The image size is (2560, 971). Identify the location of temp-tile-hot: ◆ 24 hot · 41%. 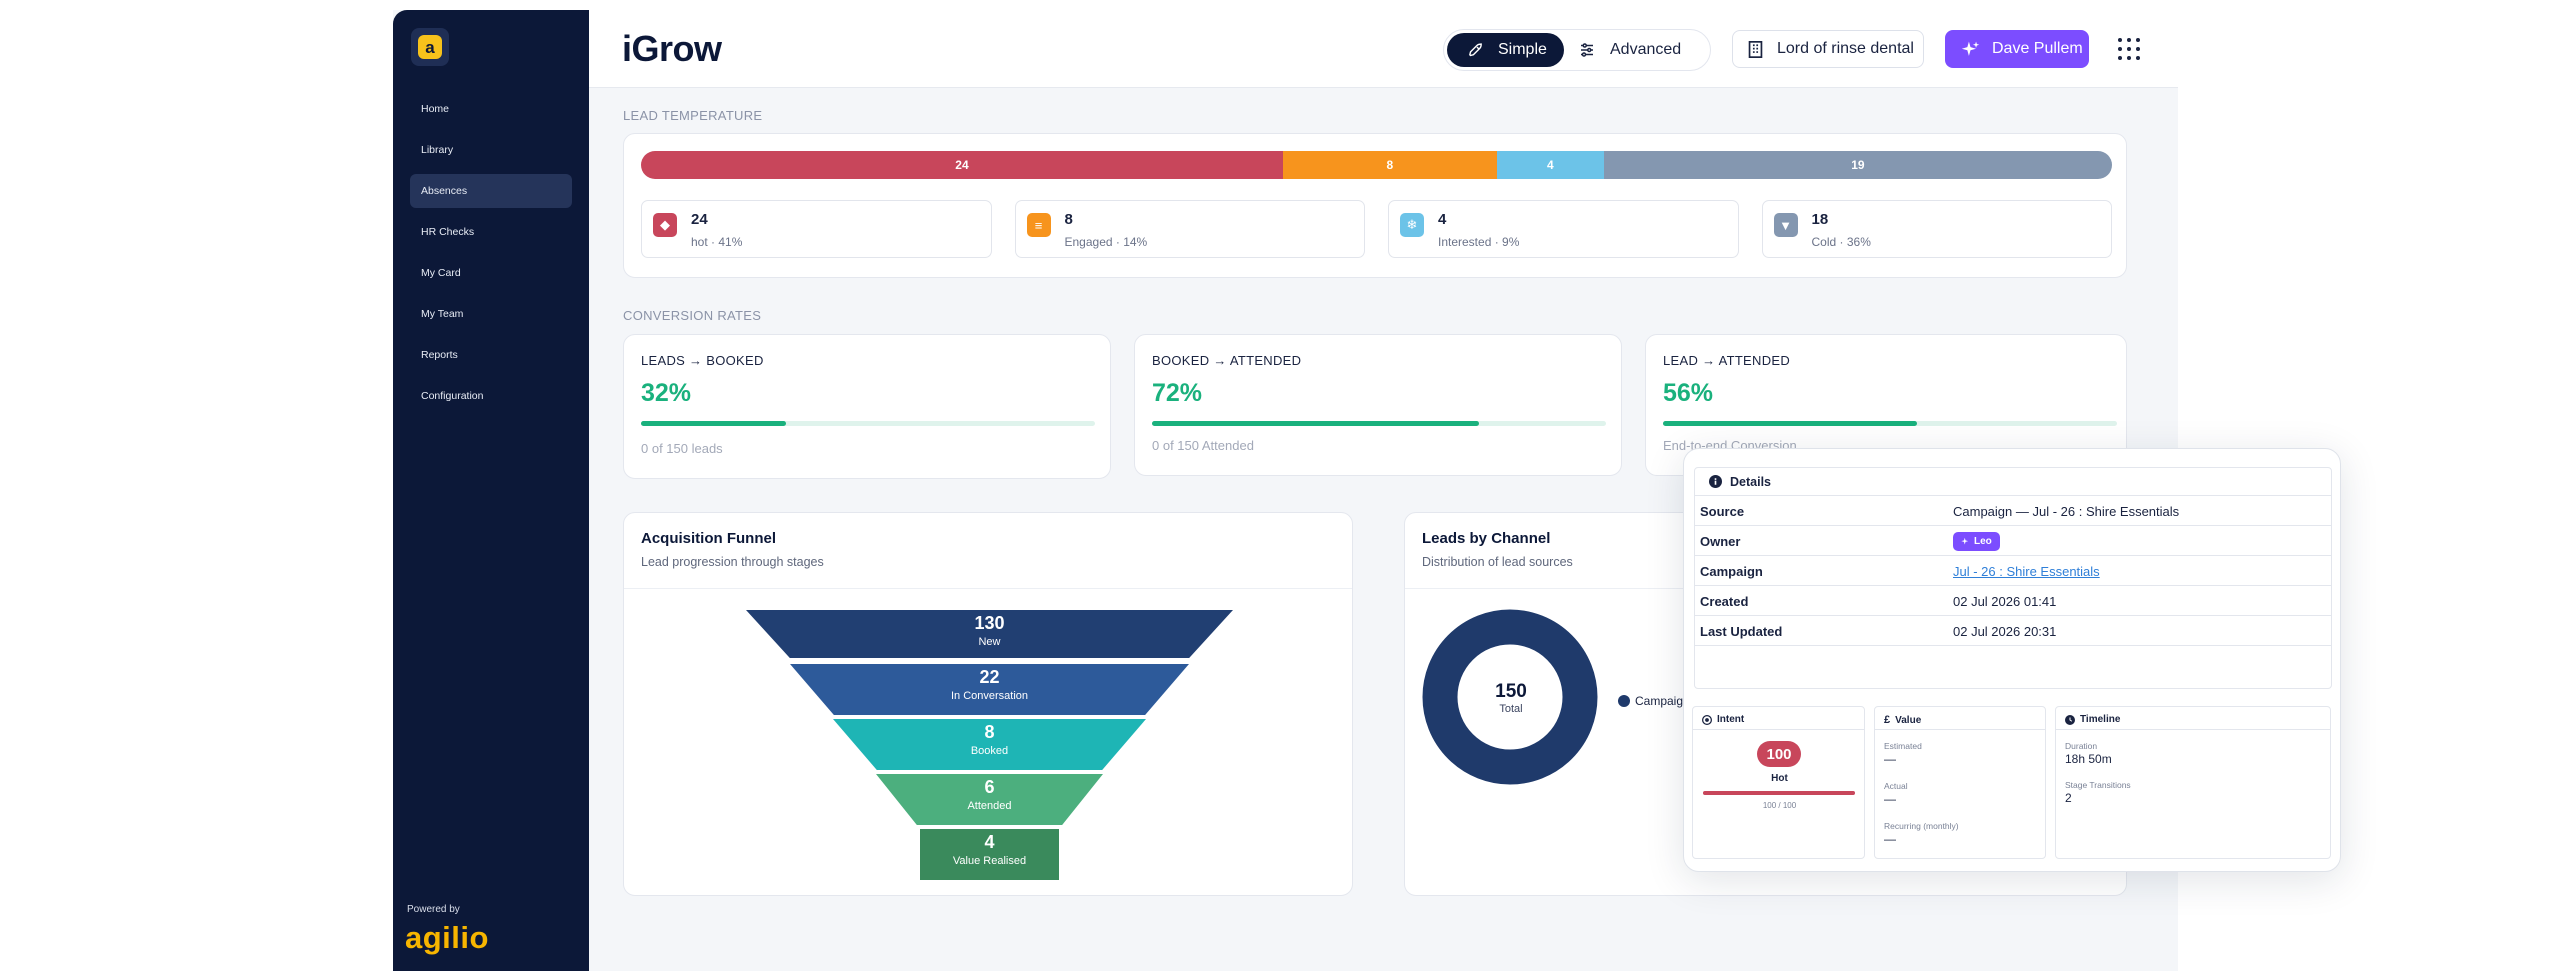
(816, 229).